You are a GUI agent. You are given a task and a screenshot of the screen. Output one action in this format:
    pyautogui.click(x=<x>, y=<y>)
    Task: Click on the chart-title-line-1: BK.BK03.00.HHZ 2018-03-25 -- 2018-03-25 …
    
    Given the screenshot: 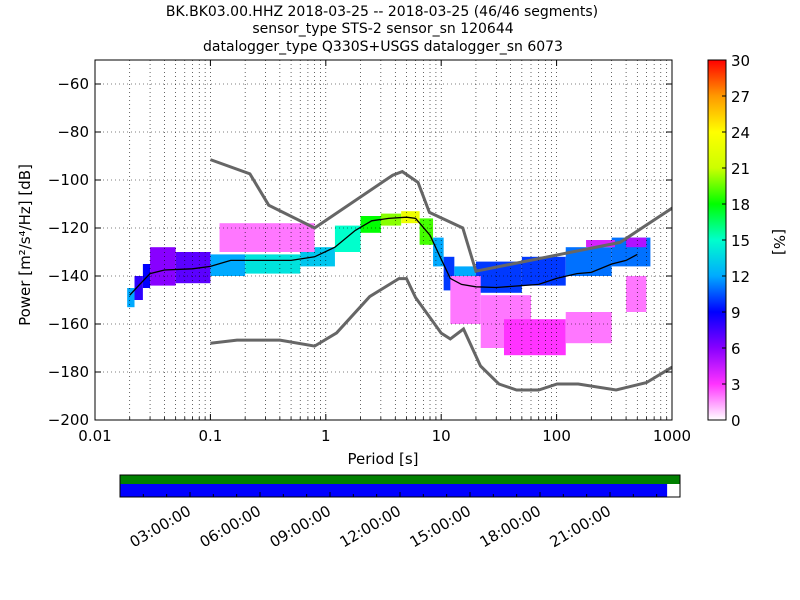 What is the action you would take?
    pyautogui.click(x=382, y=12)
    